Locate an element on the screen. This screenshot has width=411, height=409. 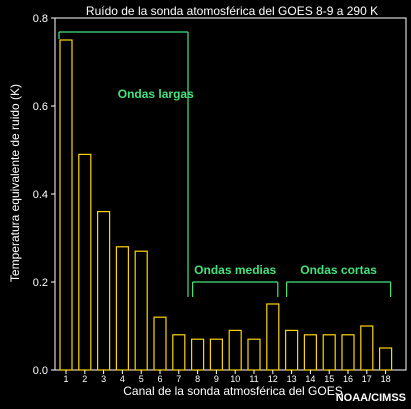
y-tick-label: 0.8 is located at coordinates (40, 19).